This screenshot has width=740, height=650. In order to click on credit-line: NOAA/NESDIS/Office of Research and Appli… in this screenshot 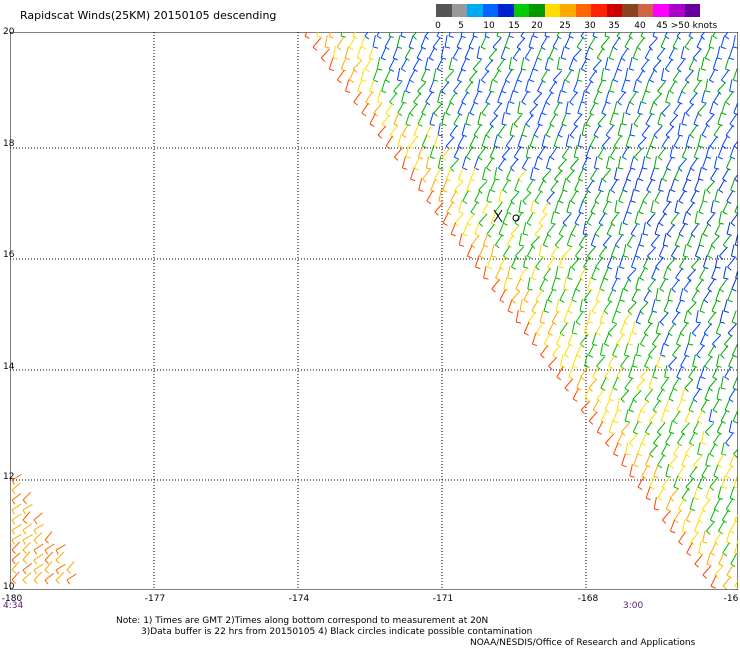, I will do `click(583, 643)`.